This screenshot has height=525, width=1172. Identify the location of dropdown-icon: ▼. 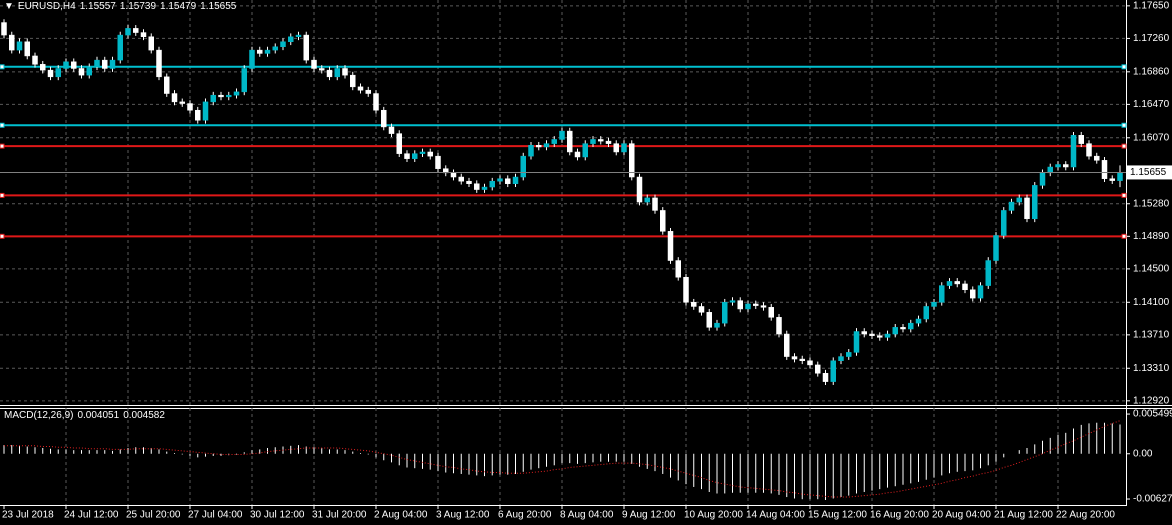
(9, 6).